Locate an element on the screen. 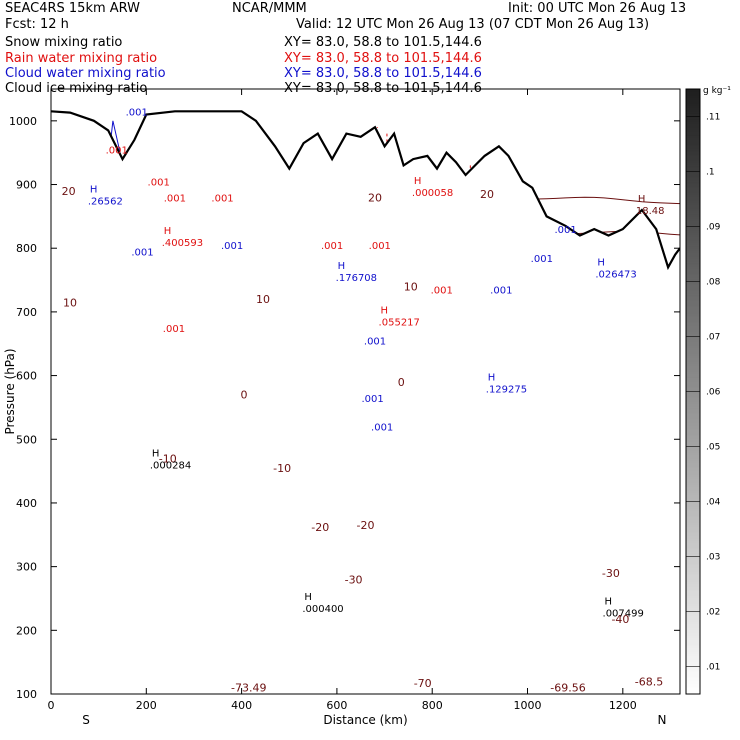  colorbar-label: .07 is located at coordinates (713, 338).